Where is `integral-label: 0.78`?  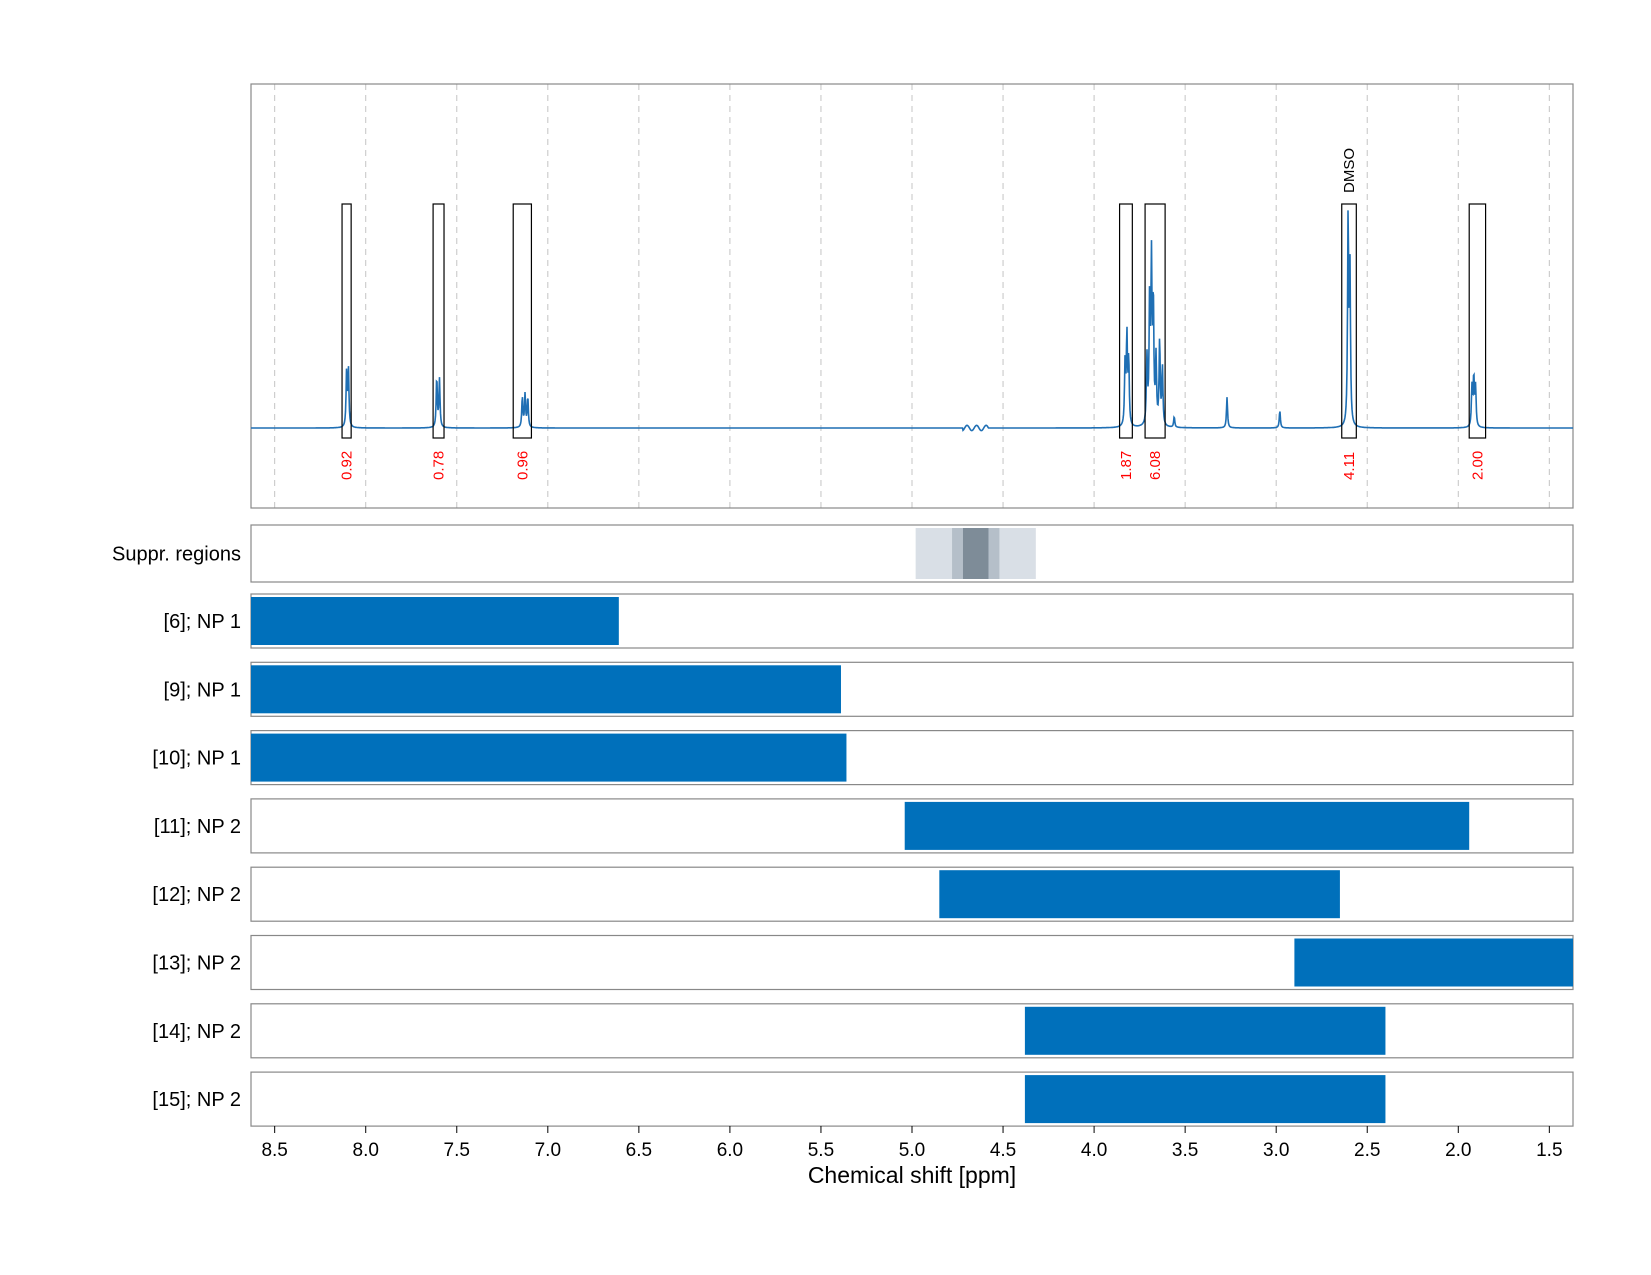
integral-label: 0.78 is located at coordinates (439, 465).